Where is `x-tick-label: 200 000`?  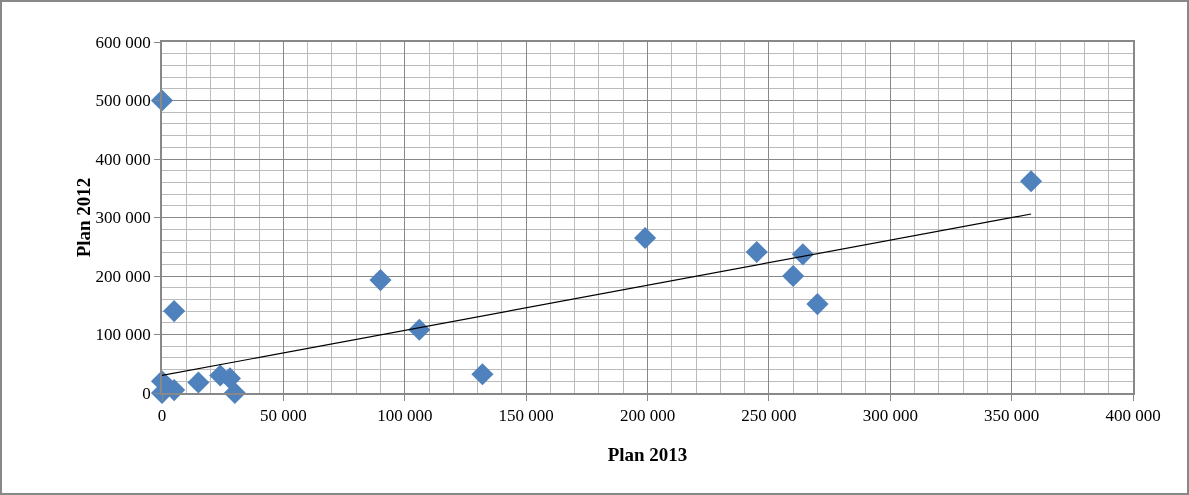 x-tick-label: 200 000 is located at coordinates (647, 416).